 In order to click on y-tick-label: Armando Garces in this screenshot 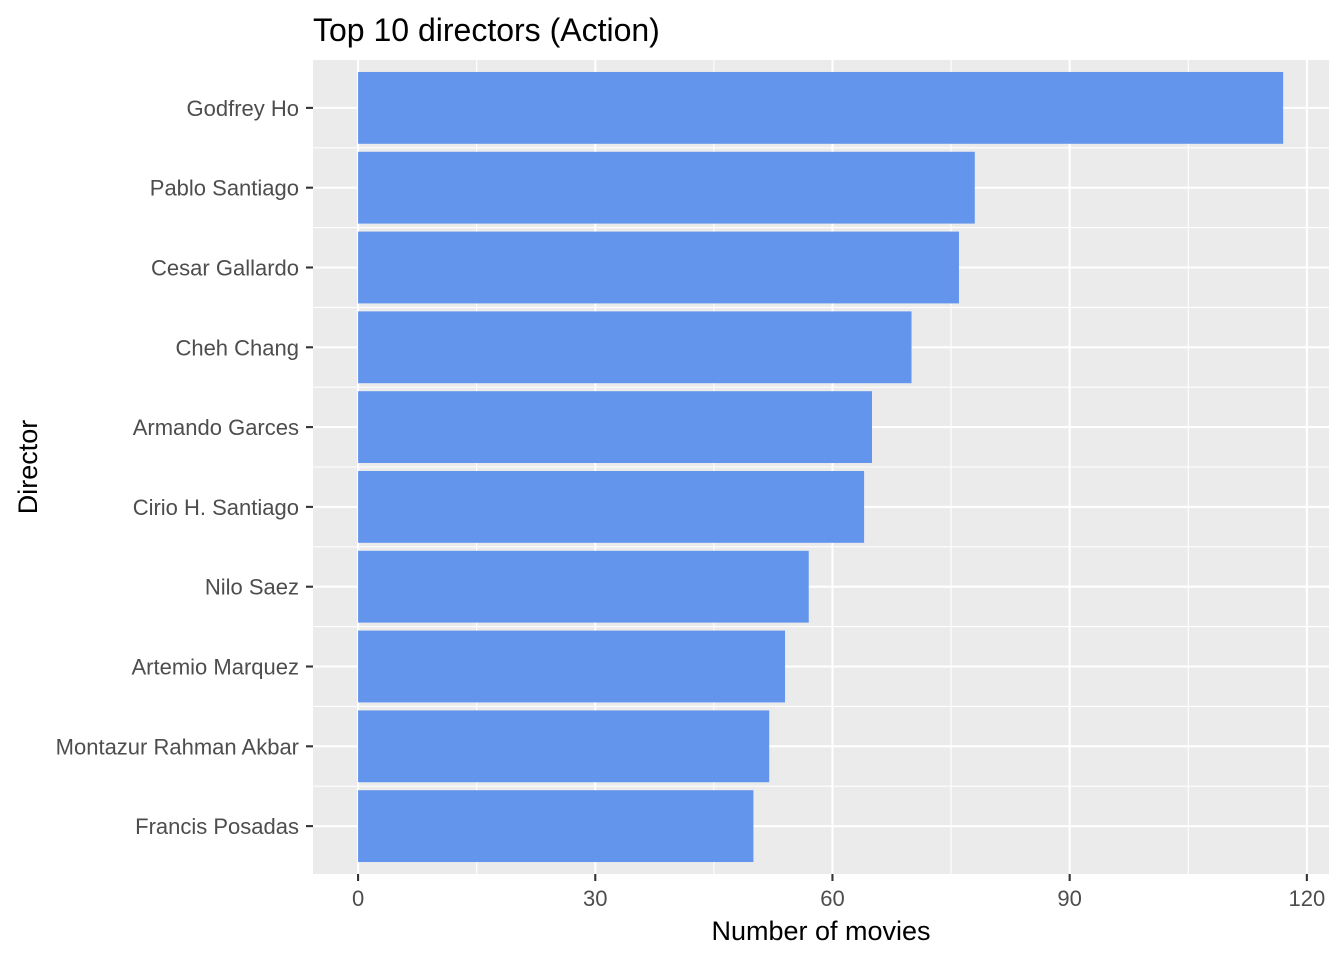, I will do `click(216, 427)`.